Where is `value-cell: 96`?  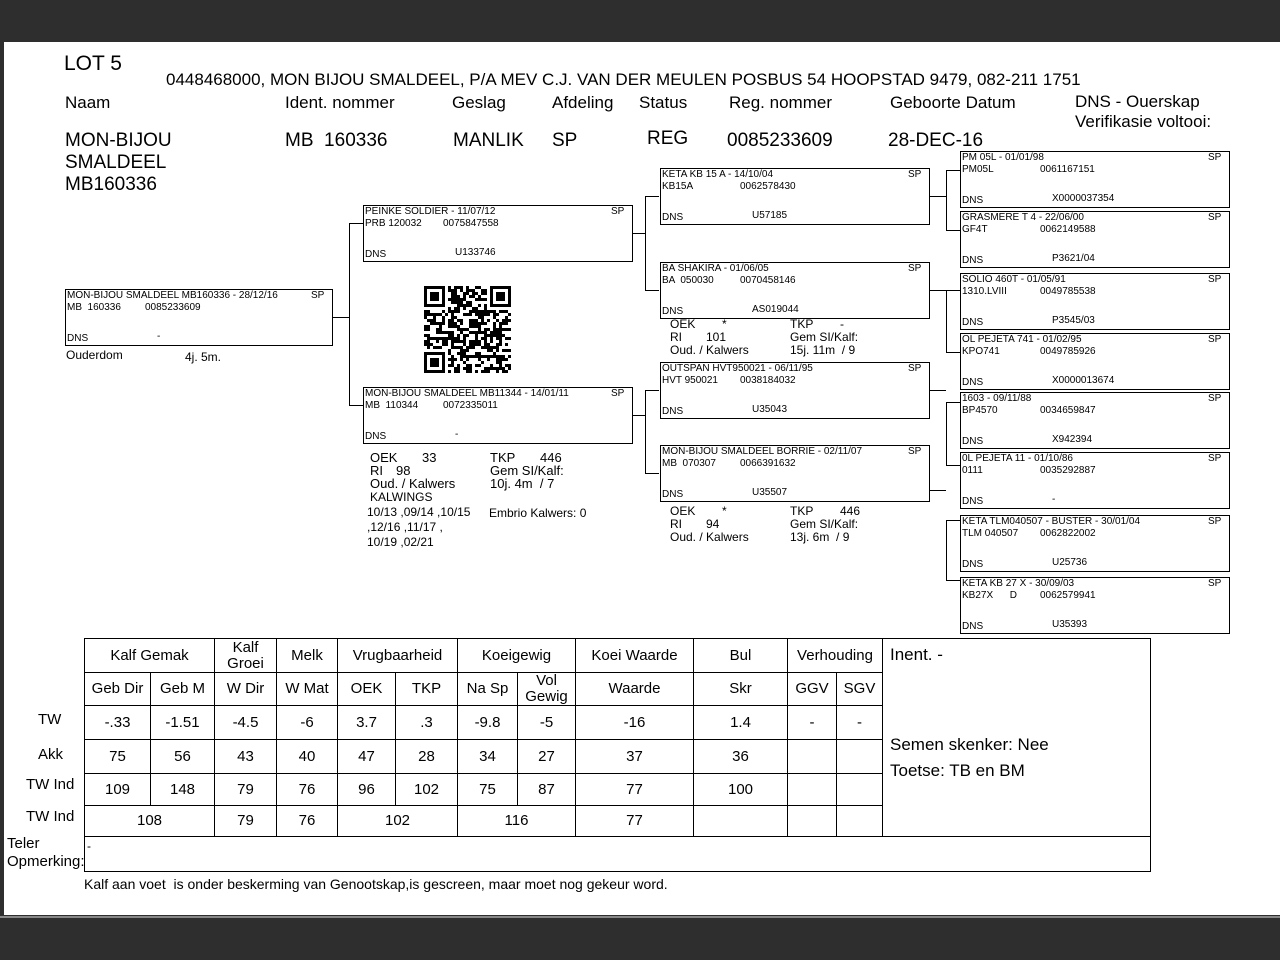 value-cell: 96 is located at coordinates (366, 789).